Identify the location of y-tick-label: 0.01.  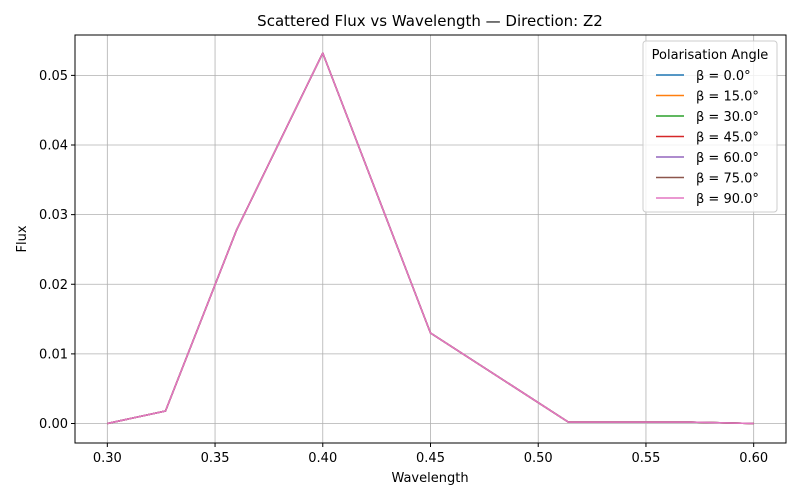
(53, 354).